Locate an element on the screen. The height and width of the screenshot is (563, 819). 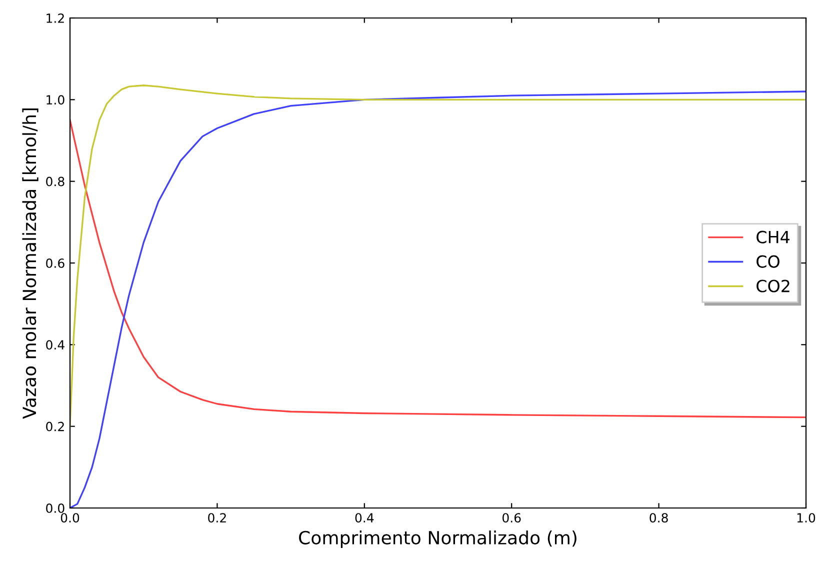
x-tick-label: 0.8 is located at coordinates (659, 518).